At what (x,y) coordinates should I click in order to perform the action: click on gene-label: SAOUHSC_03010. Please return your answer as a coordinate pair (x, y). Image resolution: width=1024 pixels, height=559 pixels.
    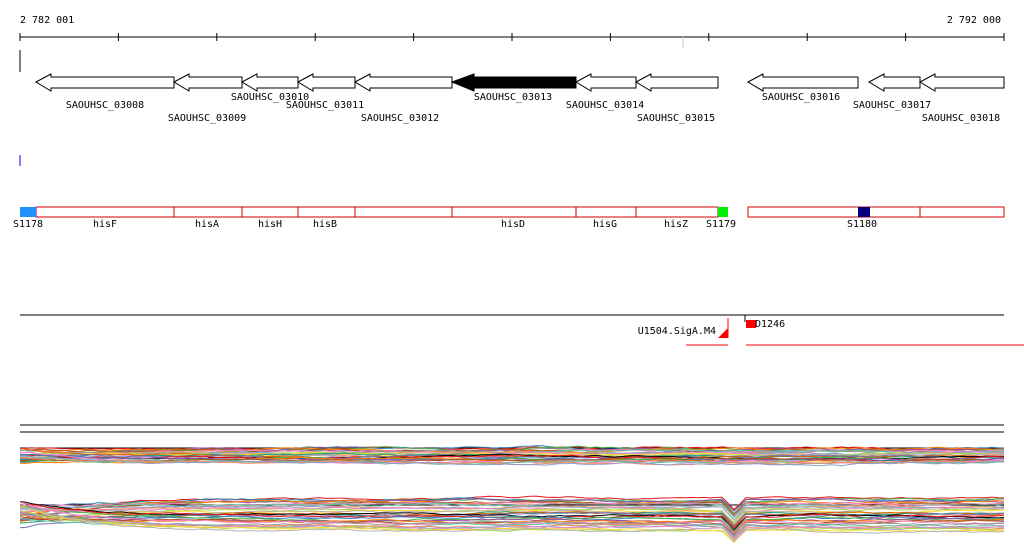
    Looking at the image, I should click on (270, 97).